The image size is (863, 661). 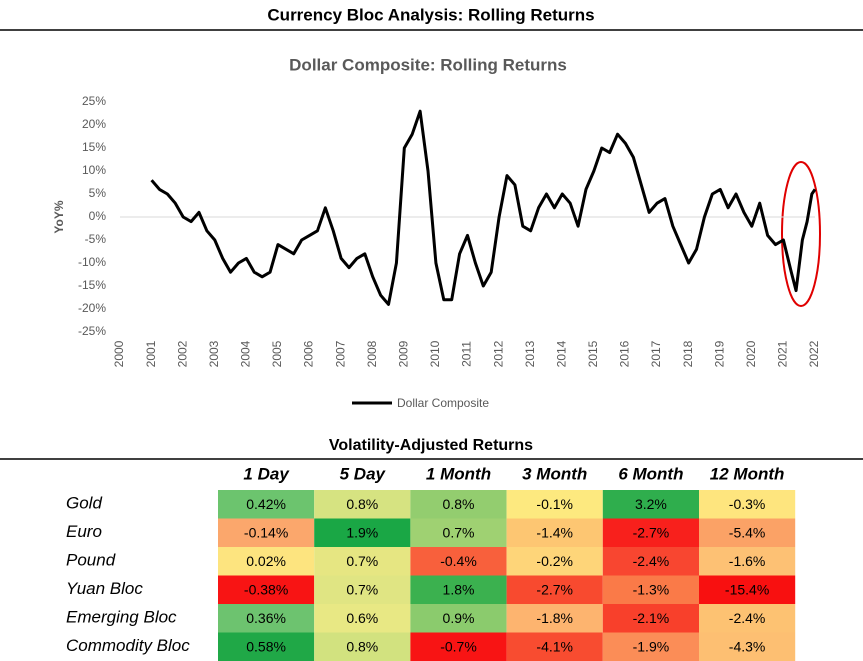 I want to click on cell-value: -1.4%, so click(x=554, y=532).